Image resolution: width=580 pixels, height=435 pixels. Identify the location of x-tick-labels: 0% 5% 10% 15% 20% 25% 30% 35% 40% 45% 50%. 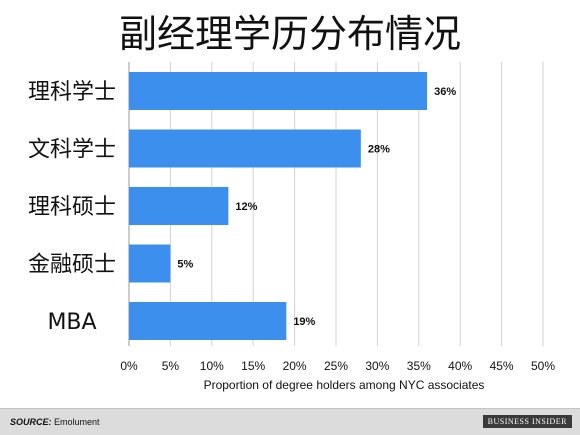
(337, 366).